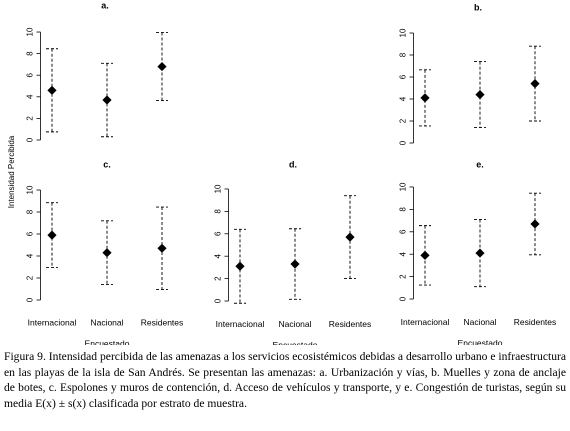 This screenshot has width=570, height=431. What do you see at coordinates (107, 164) in the screenshot?
I see `panel-title: c.` at bounding box center [107, 164].